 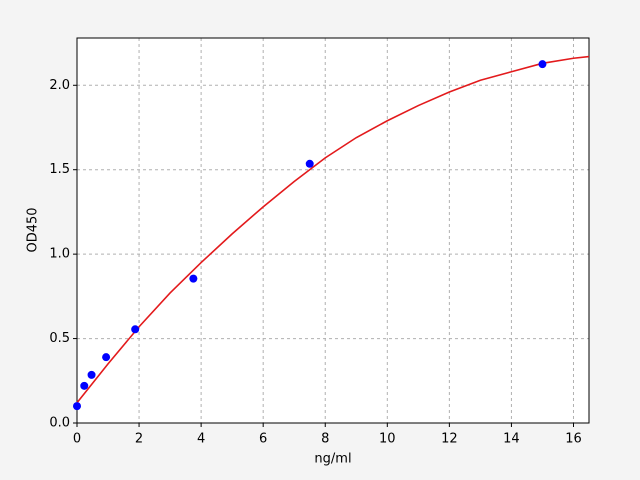 What do you see at coordinates (511, 439) in the screenshot?
I see `x-tick-label: 14` at bounding box center [511, 439].